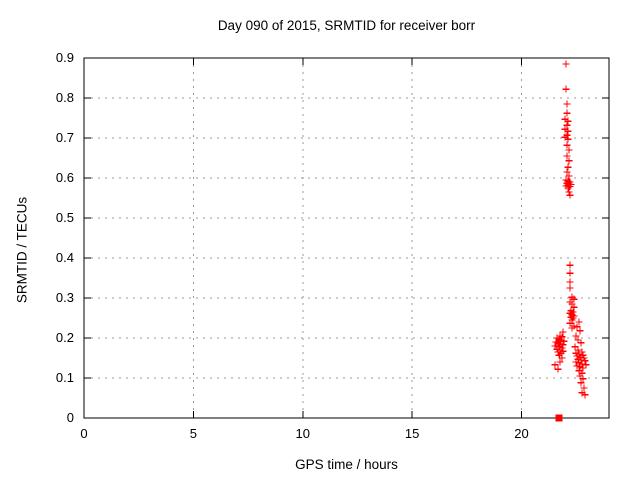 This screenshot has width=640, height=480. What do you see at coordinates (64, 57) in the screenshot?
I see `y-tick-label: 0.9` at bounding box center [64, 57].